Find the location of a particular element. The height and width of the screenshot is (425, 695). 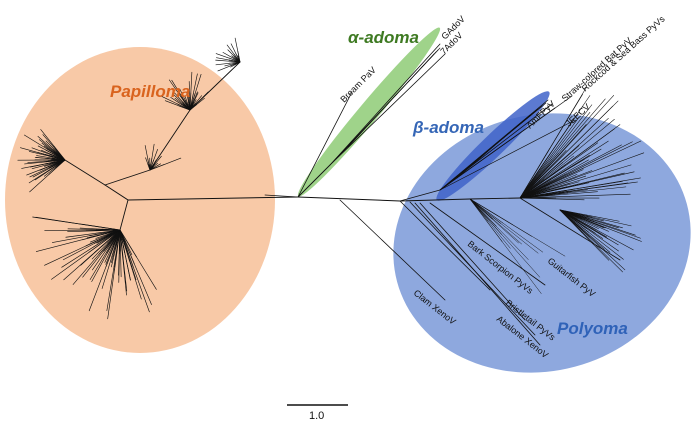

beta-adoma-clade-label: β-adoma is located at coordinates (448, 127).